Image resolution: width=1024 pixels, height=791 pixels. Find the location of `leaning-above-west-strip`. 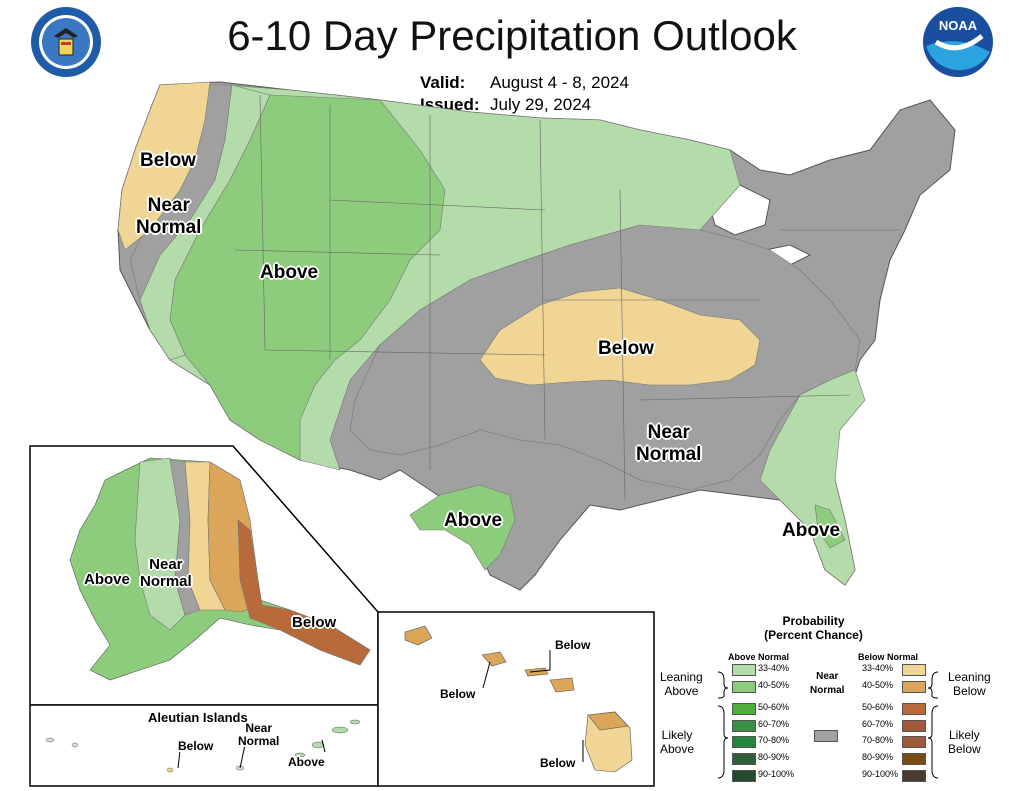

leaning-above-west-strip is located at coordinates (205, 222).